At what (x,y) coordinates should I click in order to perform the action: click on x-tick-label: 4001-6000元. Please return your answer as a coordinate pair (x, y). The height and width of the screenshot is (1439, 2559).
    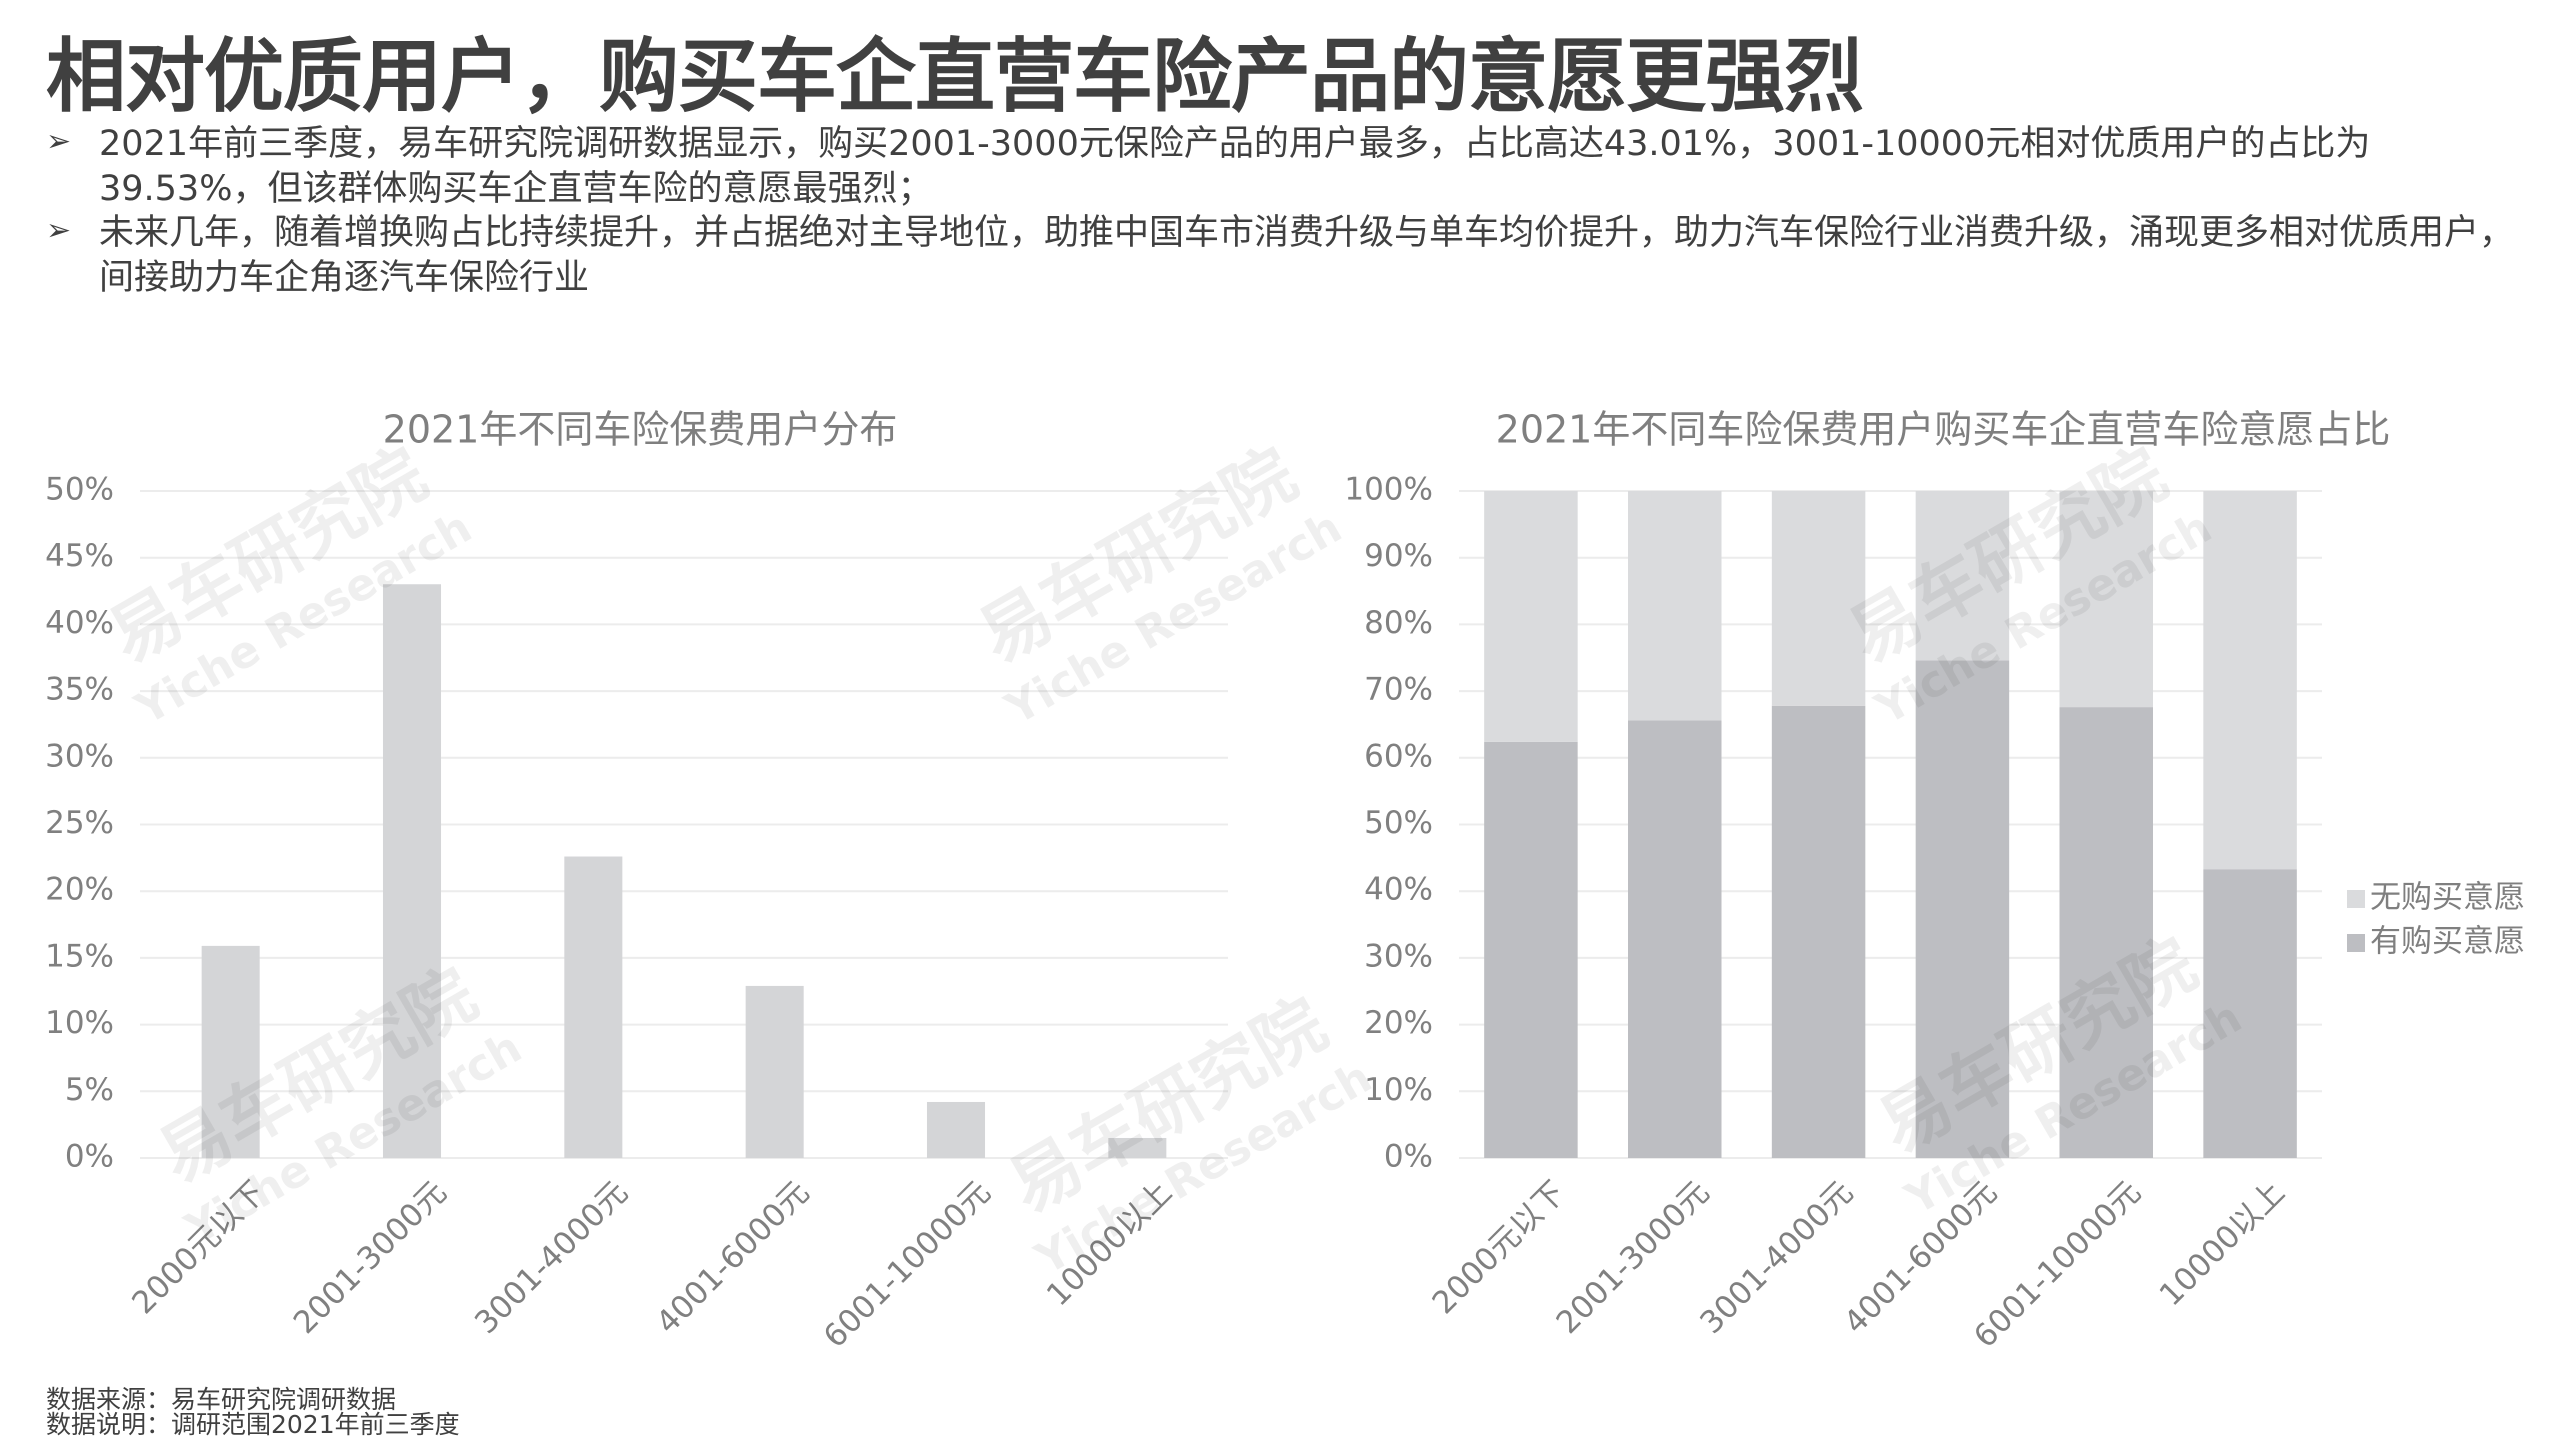
    Looking at the image, I should click on (732, 1257).